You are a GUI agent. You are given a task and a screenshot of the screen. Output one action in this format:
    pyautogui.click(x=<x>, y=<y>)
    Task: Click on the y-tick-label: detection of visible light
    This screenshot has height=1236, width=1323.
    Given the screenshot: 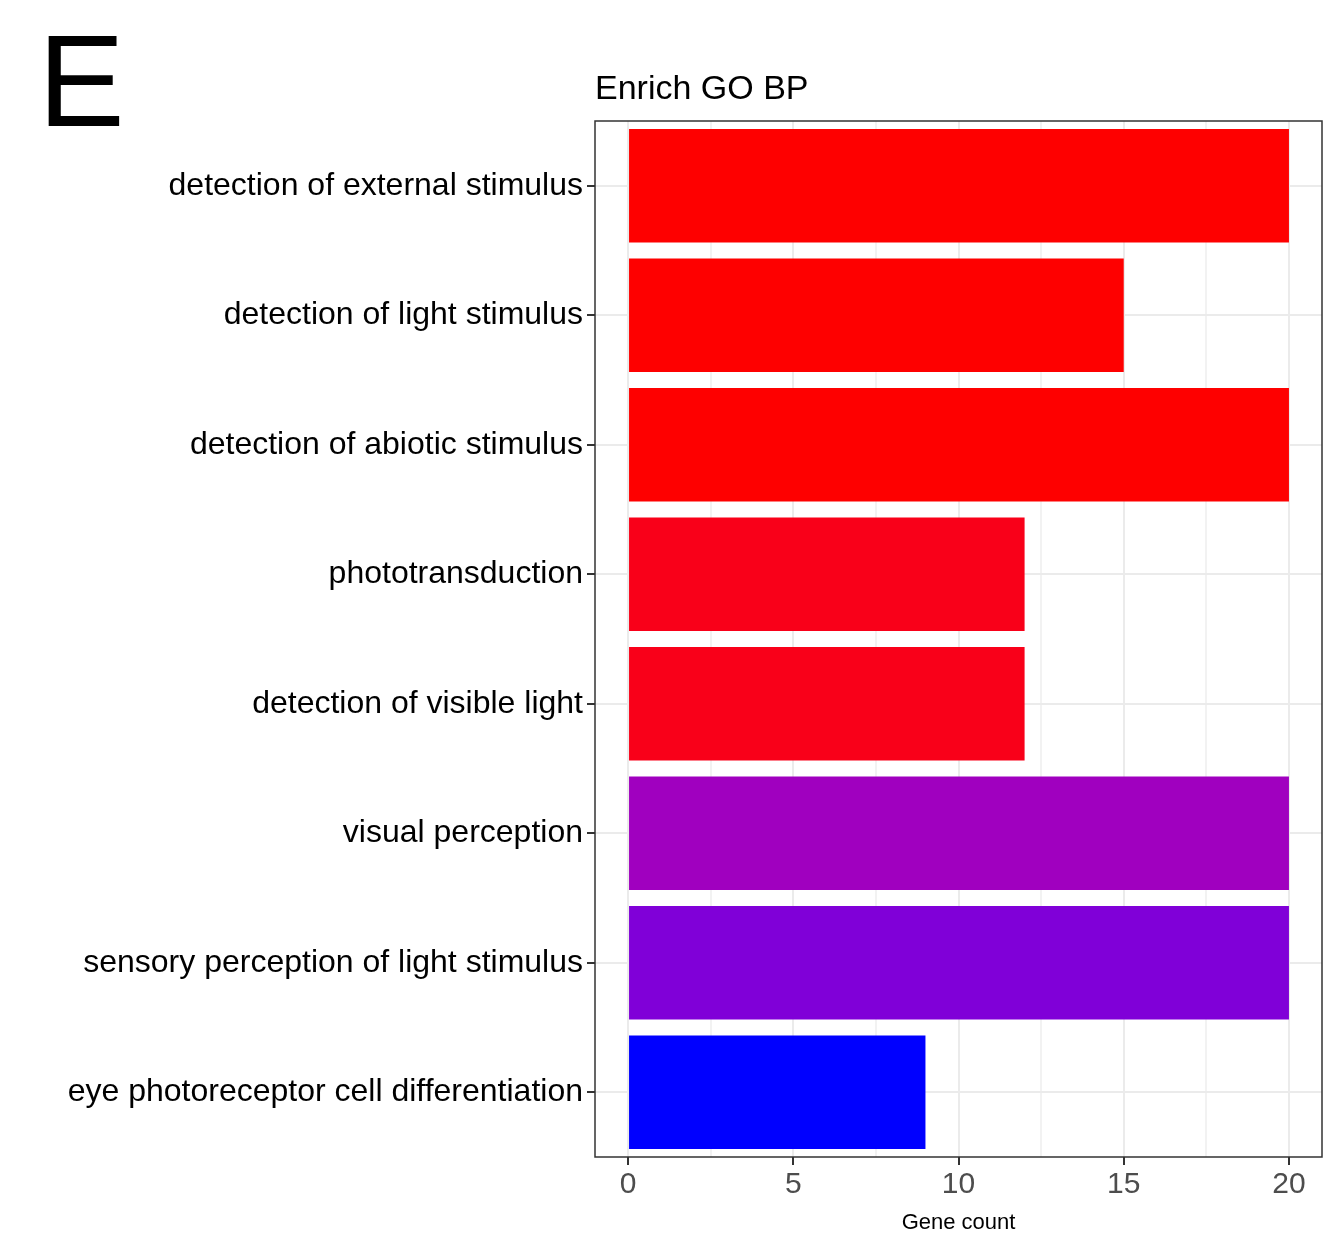 What is the action you would take?
    pyautogui.click(x=418, y=701)
    